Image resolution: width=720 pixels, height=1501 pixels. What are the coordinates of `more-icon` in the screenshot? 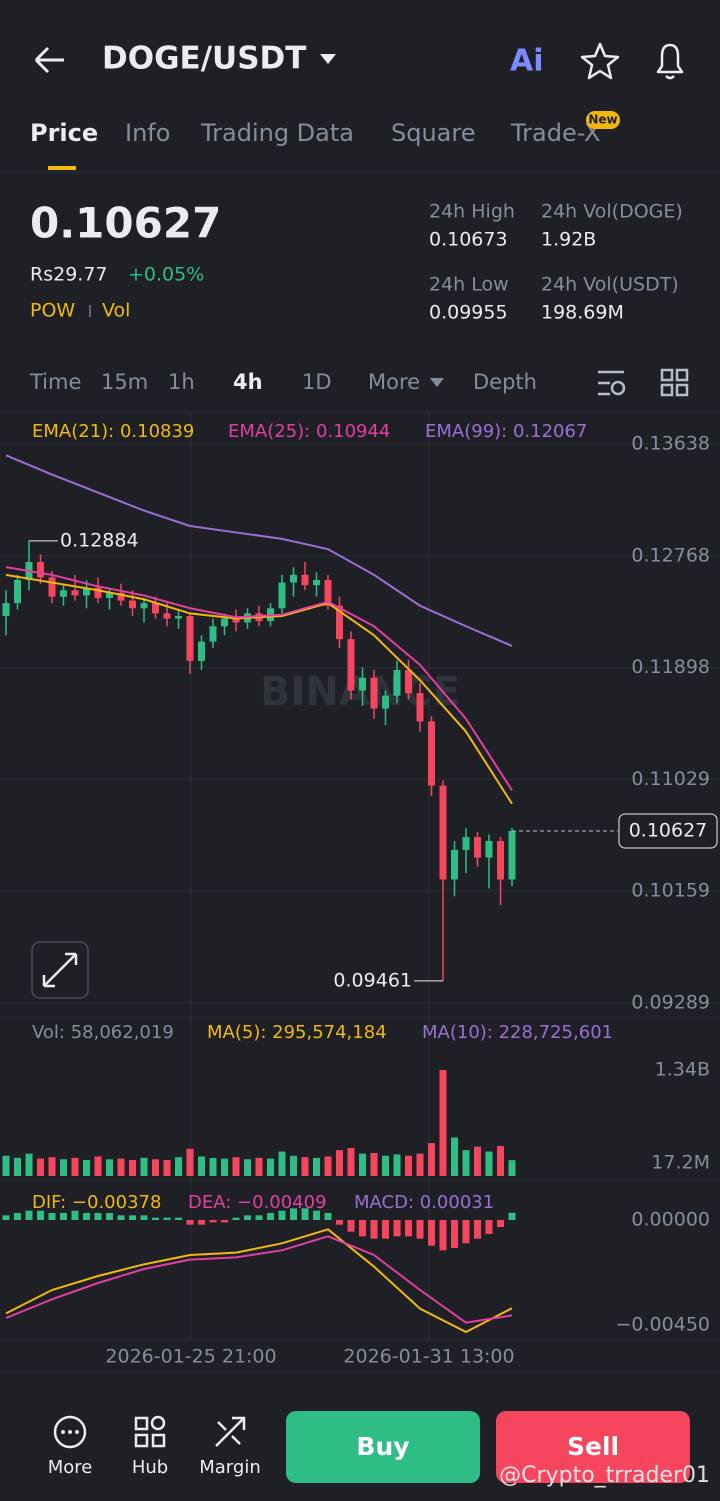 It's located at (70, 1432).